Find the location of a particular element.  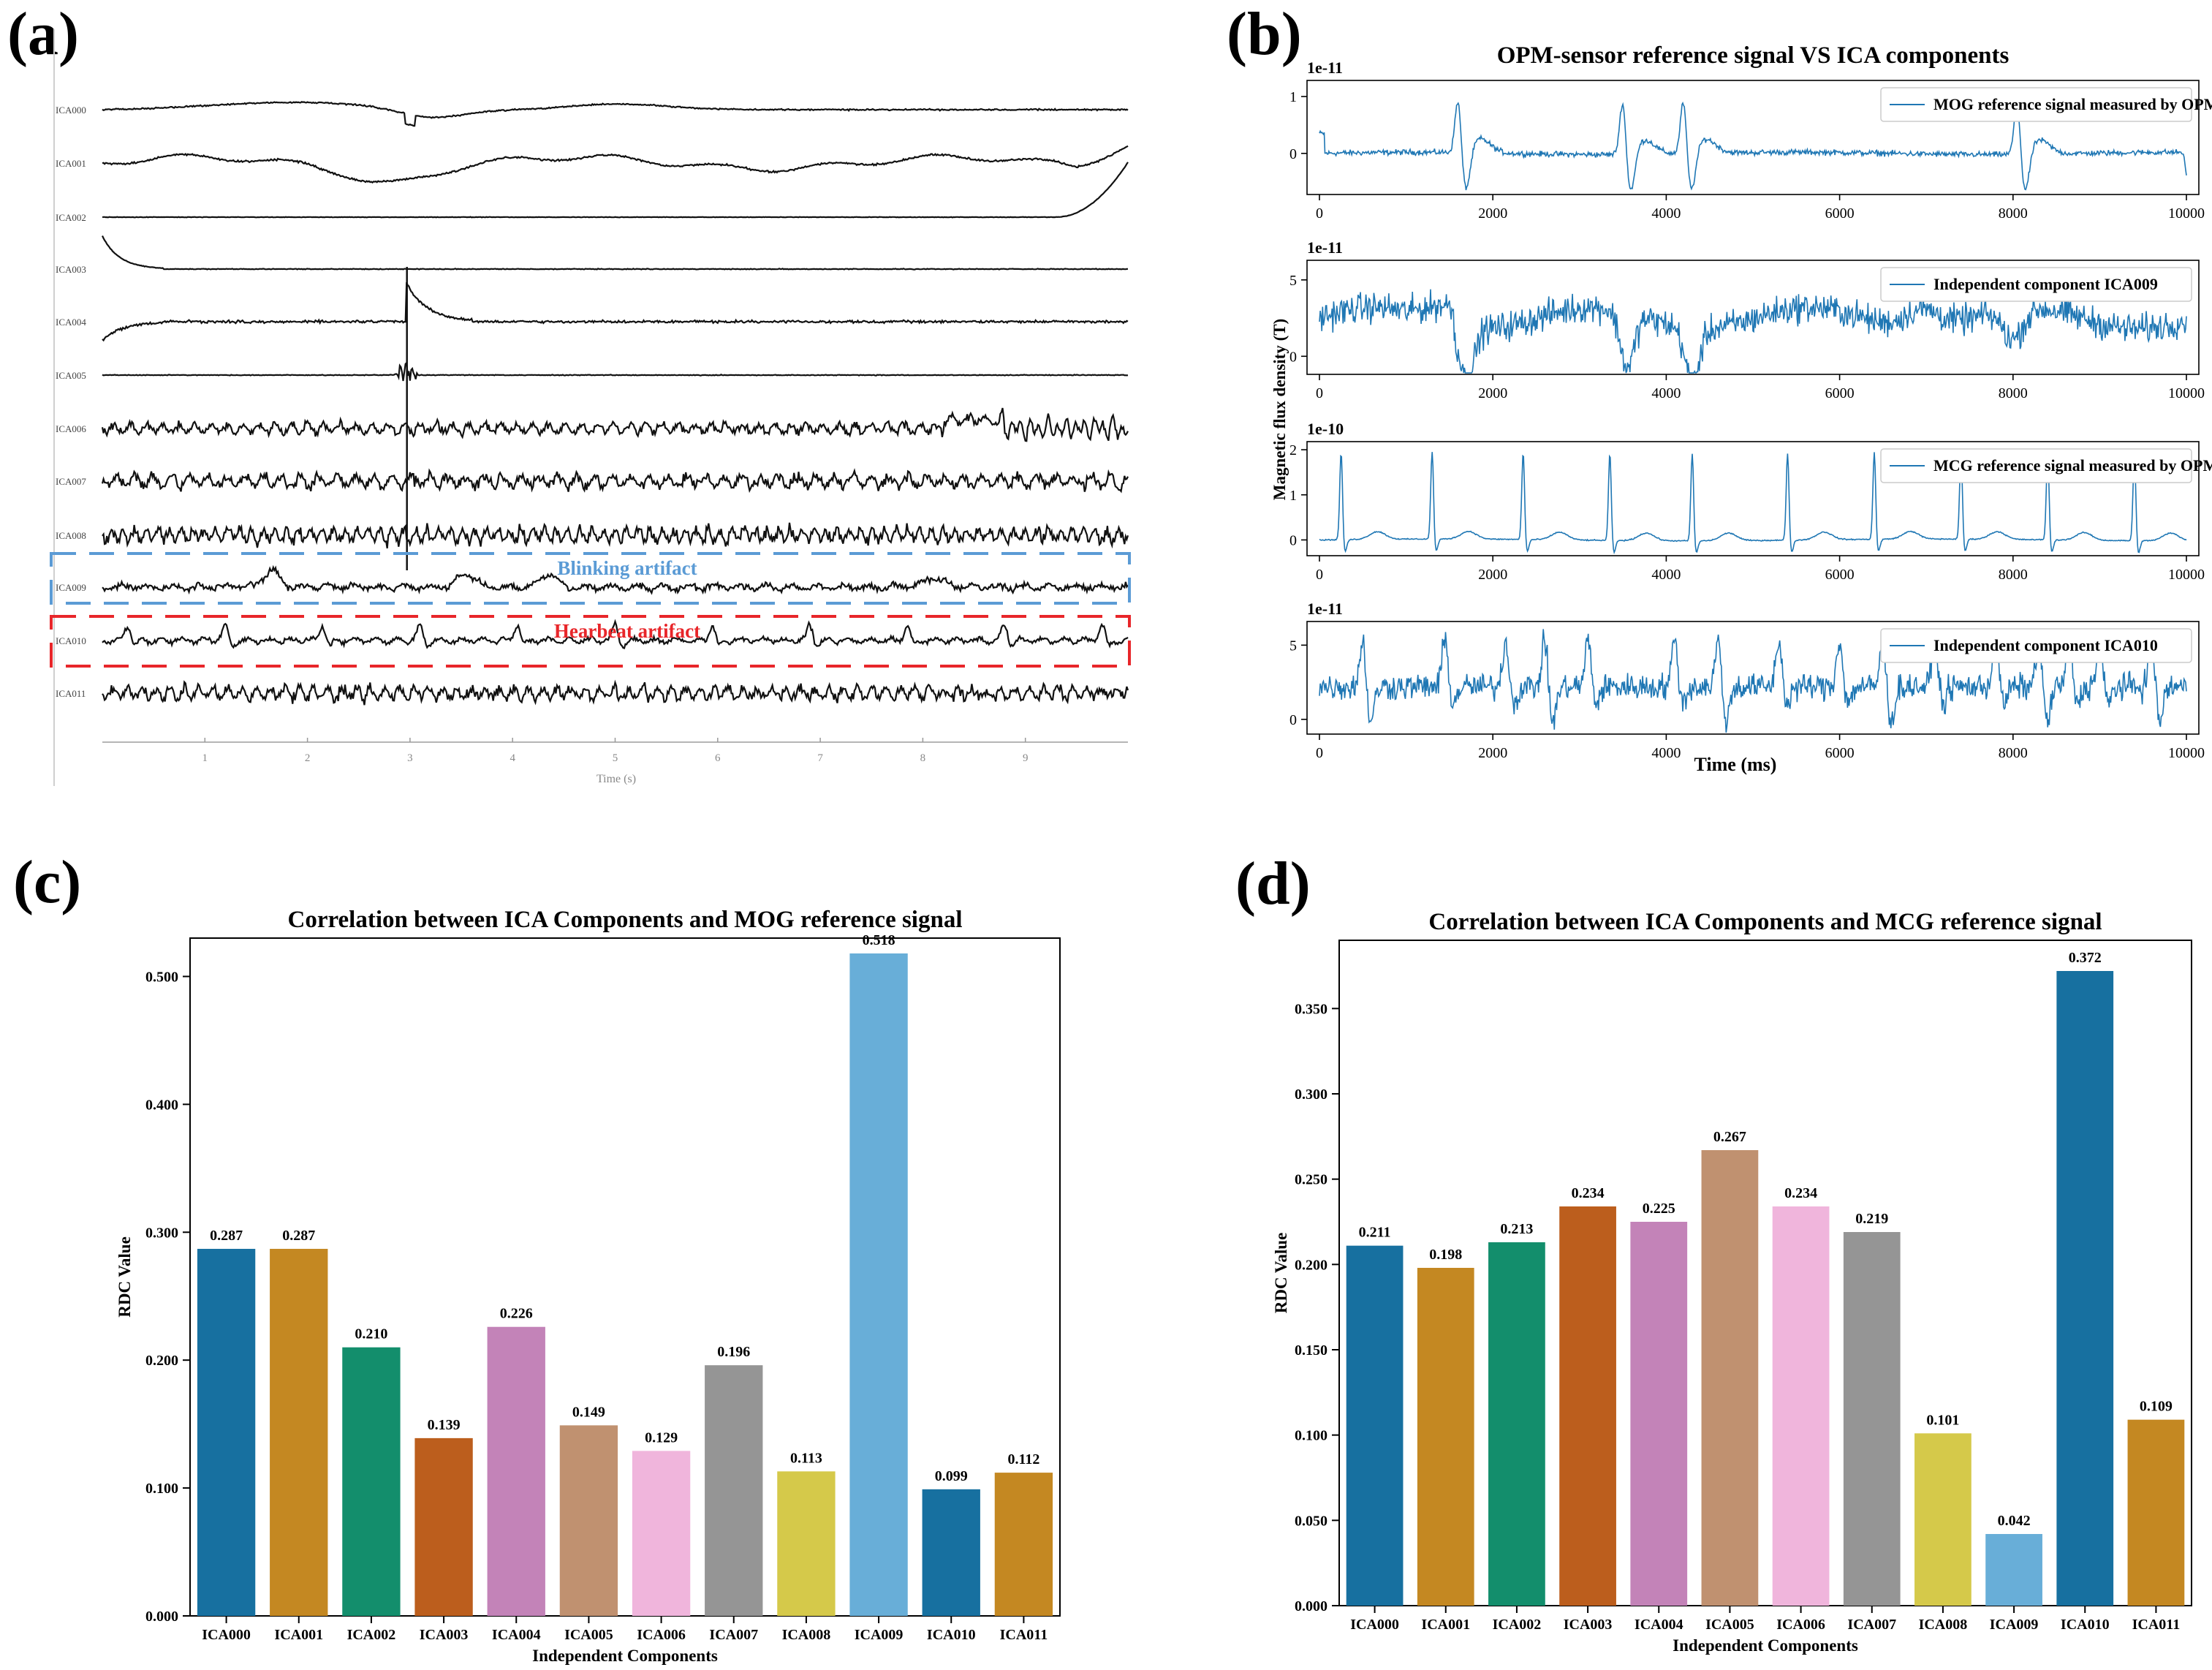

ica-trace-ica009 is located at coordinates (615, 579).